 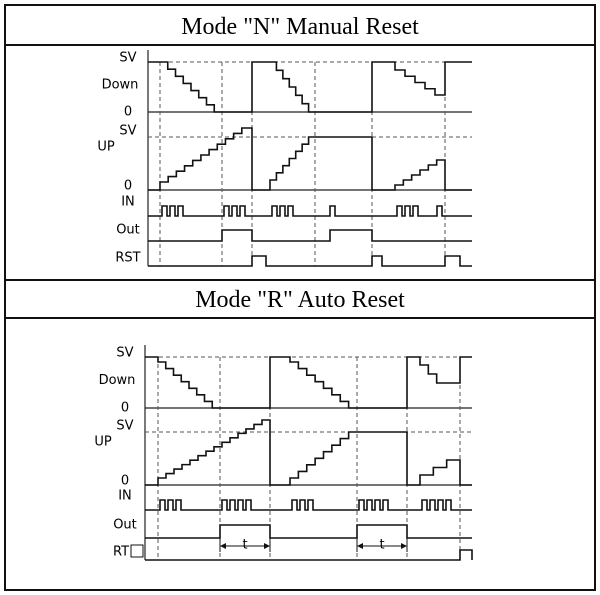 I want to click on reset-box, so click(x=137, y=551).